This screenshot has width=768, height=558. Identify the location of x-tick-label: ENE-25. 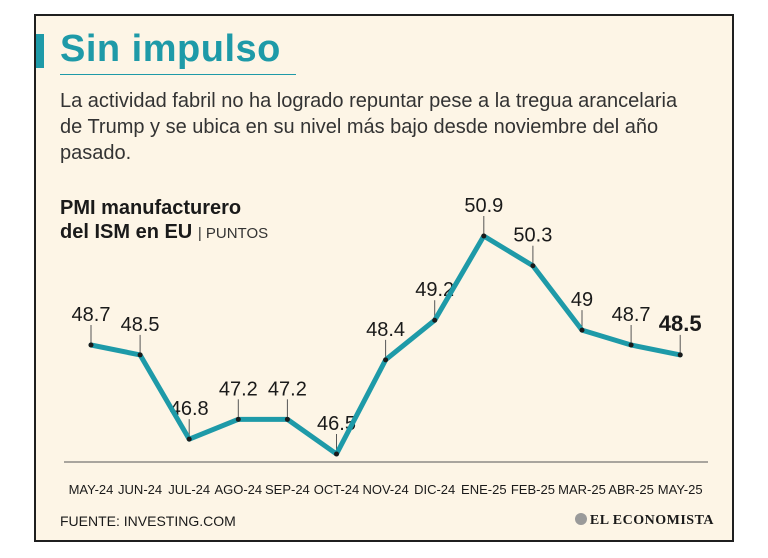
(484, 489).